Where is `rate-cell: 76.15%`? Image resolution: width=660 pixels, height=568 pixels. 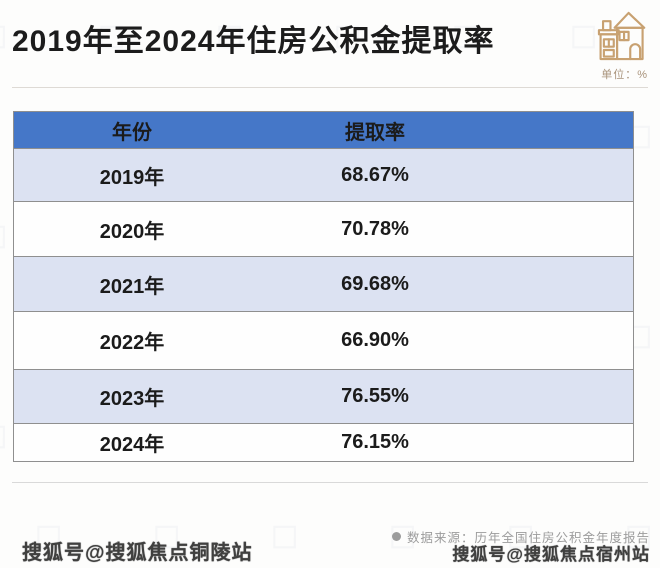
rate-cell: 76.15% is located at coordinates (375, 442).